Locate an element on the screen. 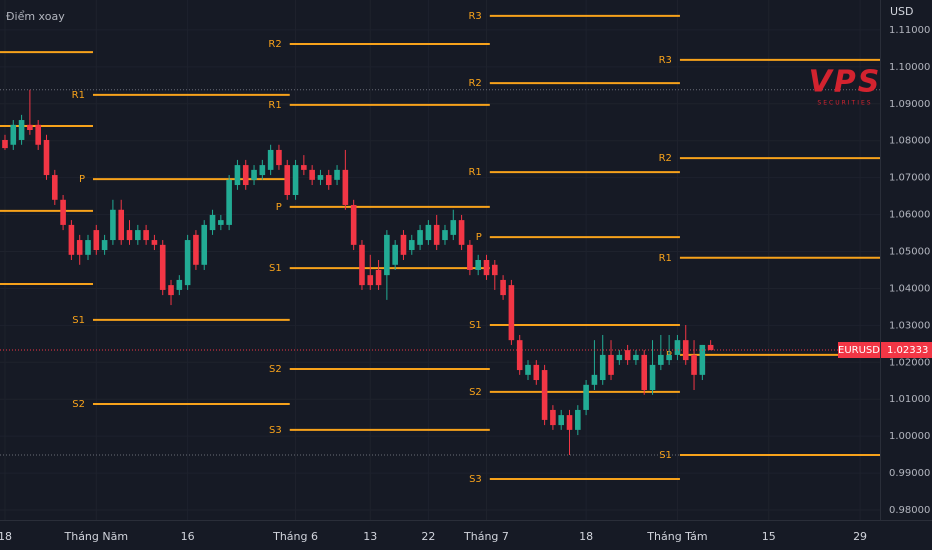 The image size is (932, 550). x-tick-label: 16 is located at coordinates (188, 536).